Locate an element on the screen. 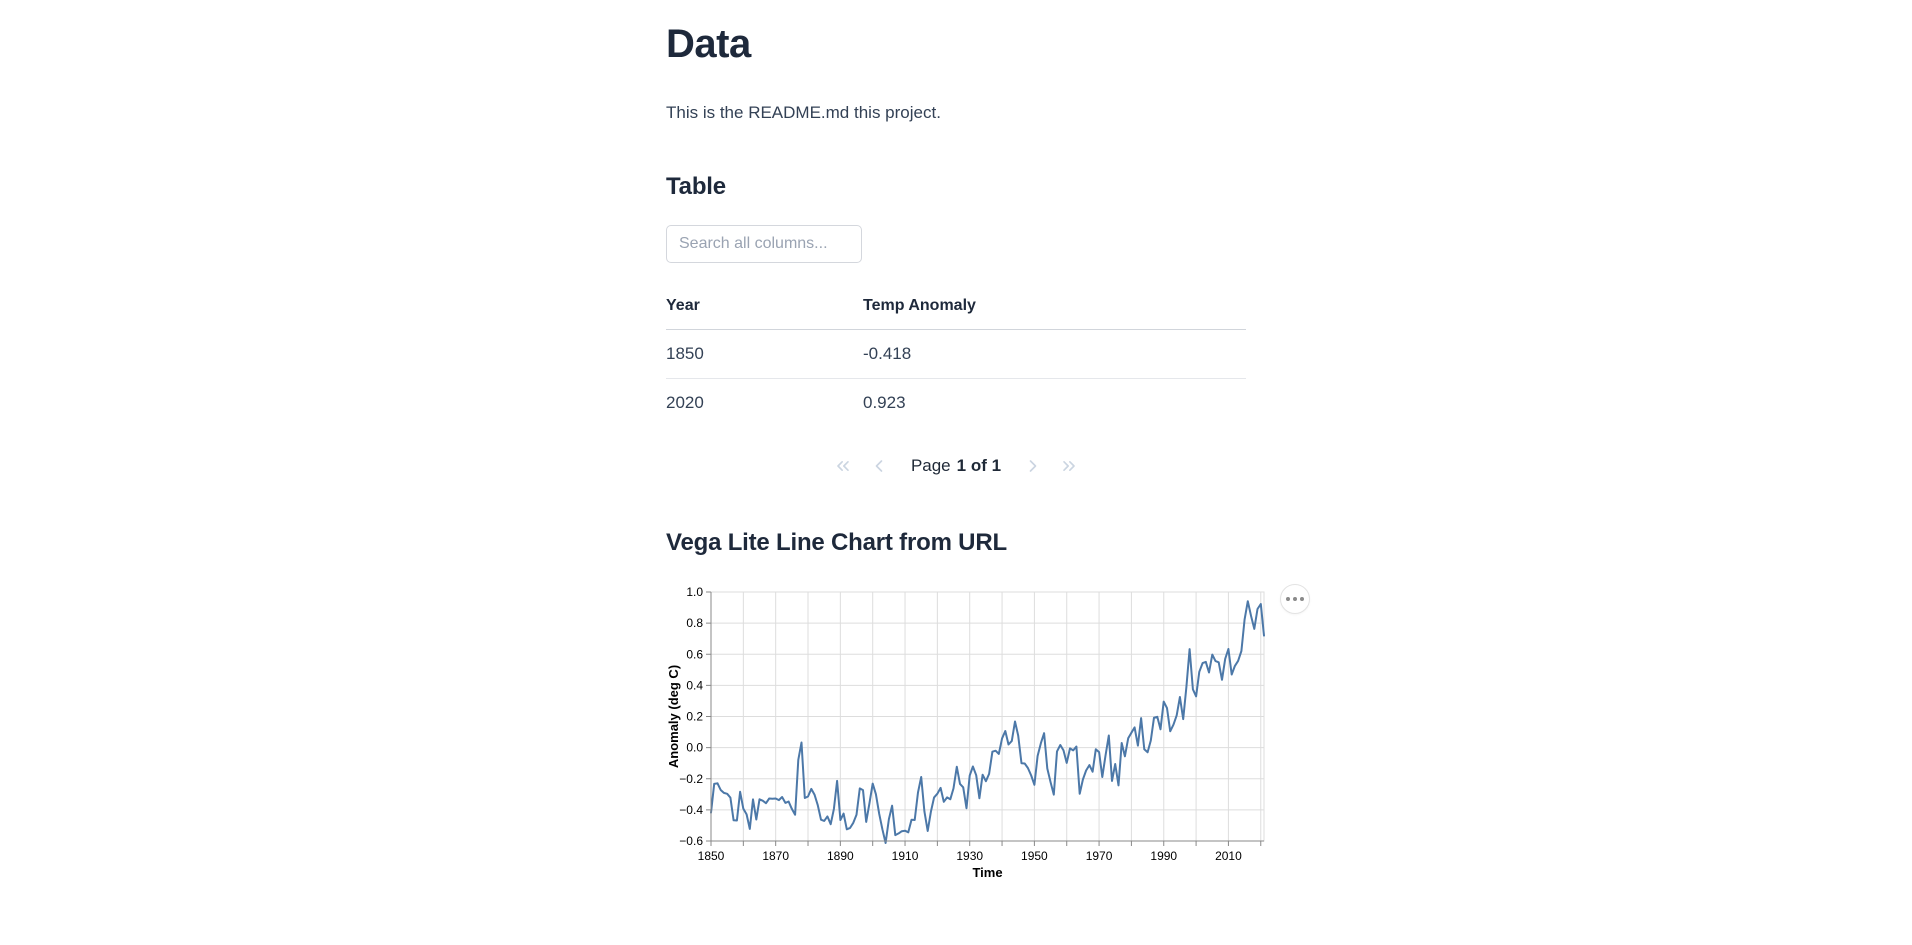 The height and width of the screenshot is (945, 1912). double-chevron-right-icon is located at coordinates (1069, 466).